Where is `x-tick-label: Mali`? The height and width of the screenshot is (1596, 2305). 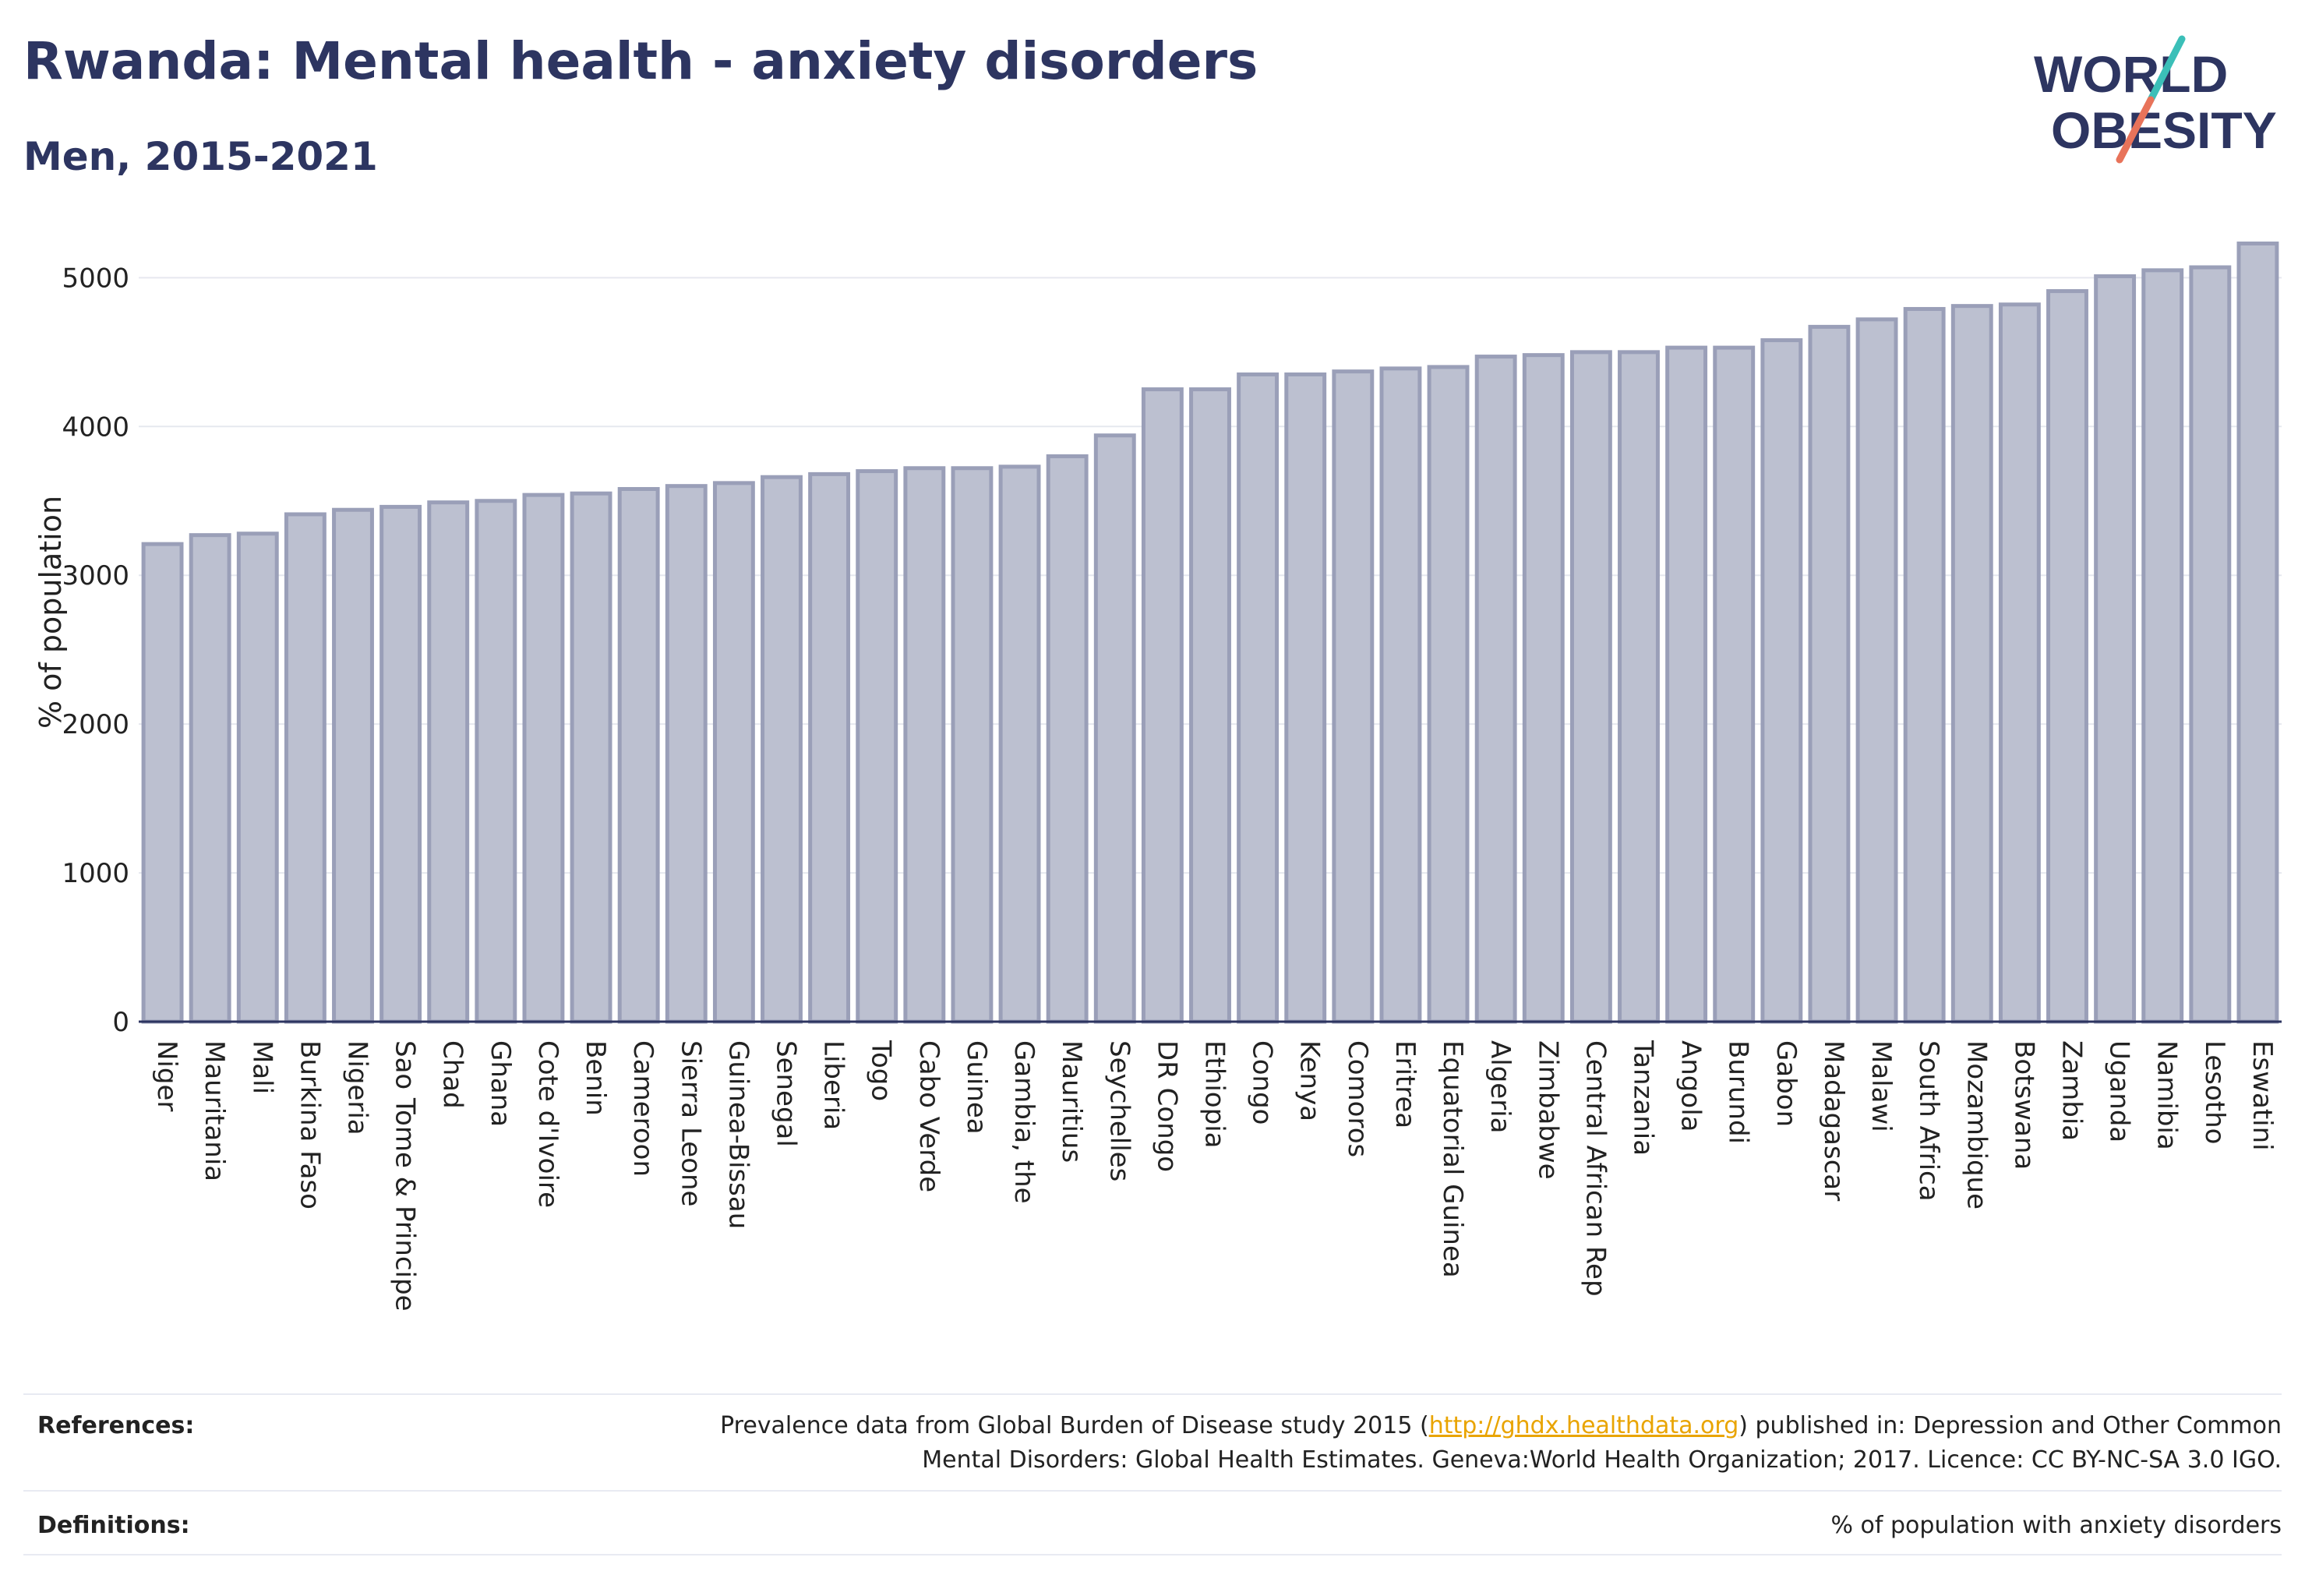
x-tick-label: Mali is located at coordinates (261, 1067).